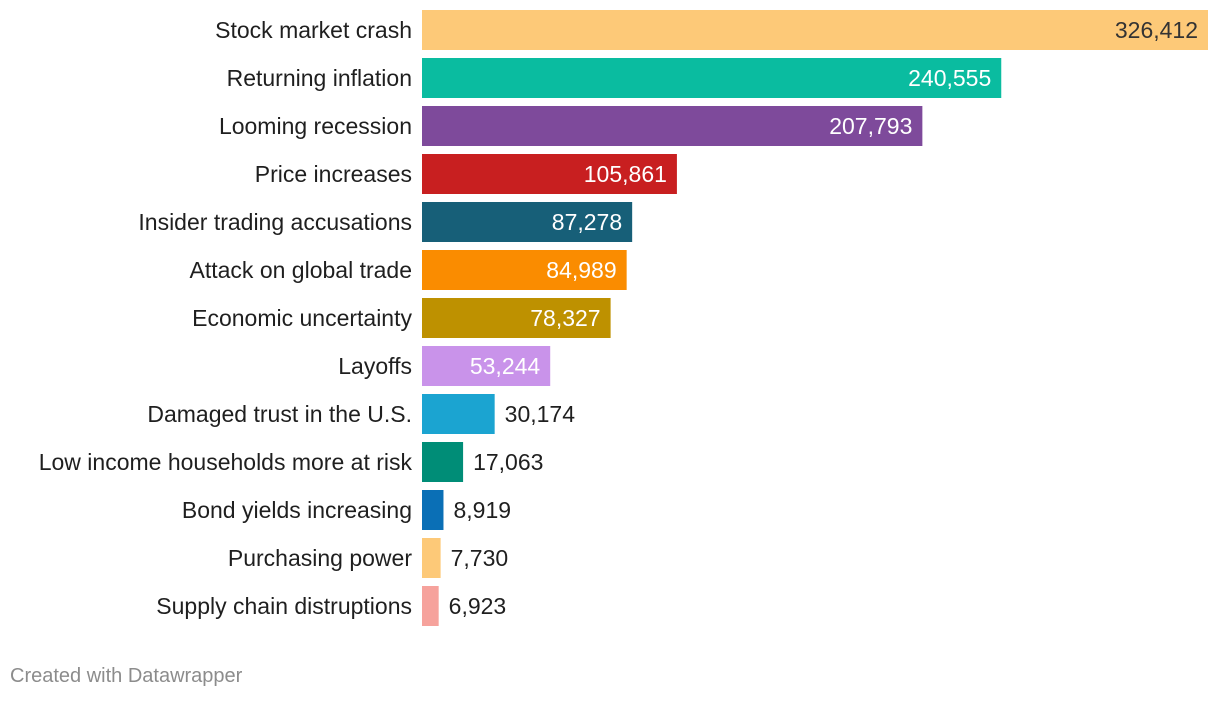 Image resolution: width=1220 pixels, height=702 pixels. Describe the element at coordinates (565, 318) in the screenshot. I see `value-label: 78,327` at that location.